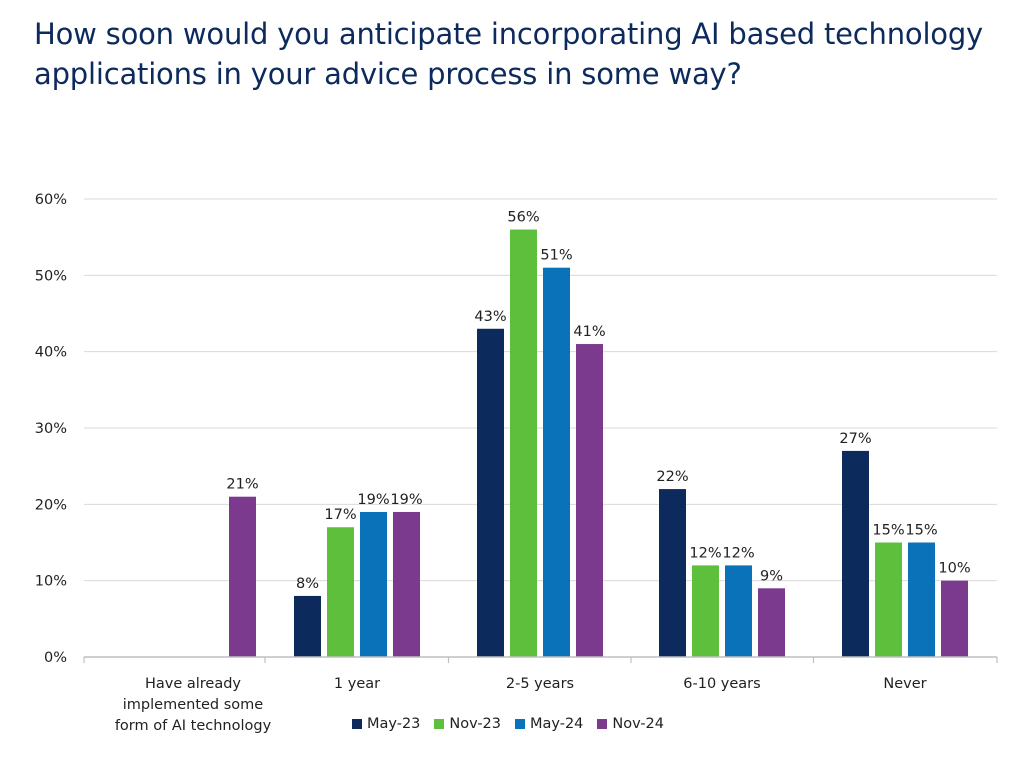  I want to click on data-label: 8%, so click(307, 584).